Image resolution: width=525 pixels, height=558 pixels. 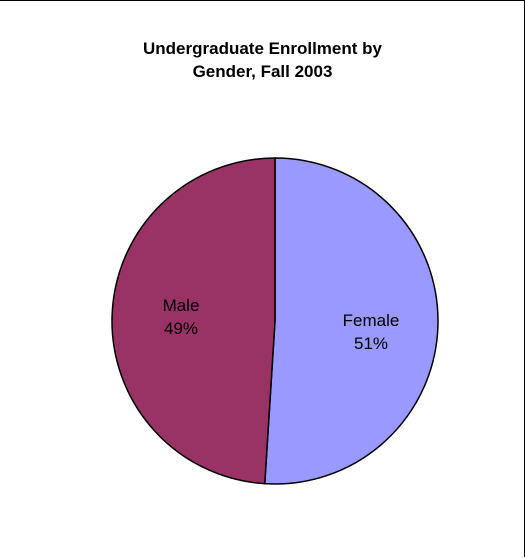 What do you see at coordinates (262, 48) in the screenshot?
I see `chart-title-line-1: Undergraduate Enrollment by` at bounding box center [262, 48].